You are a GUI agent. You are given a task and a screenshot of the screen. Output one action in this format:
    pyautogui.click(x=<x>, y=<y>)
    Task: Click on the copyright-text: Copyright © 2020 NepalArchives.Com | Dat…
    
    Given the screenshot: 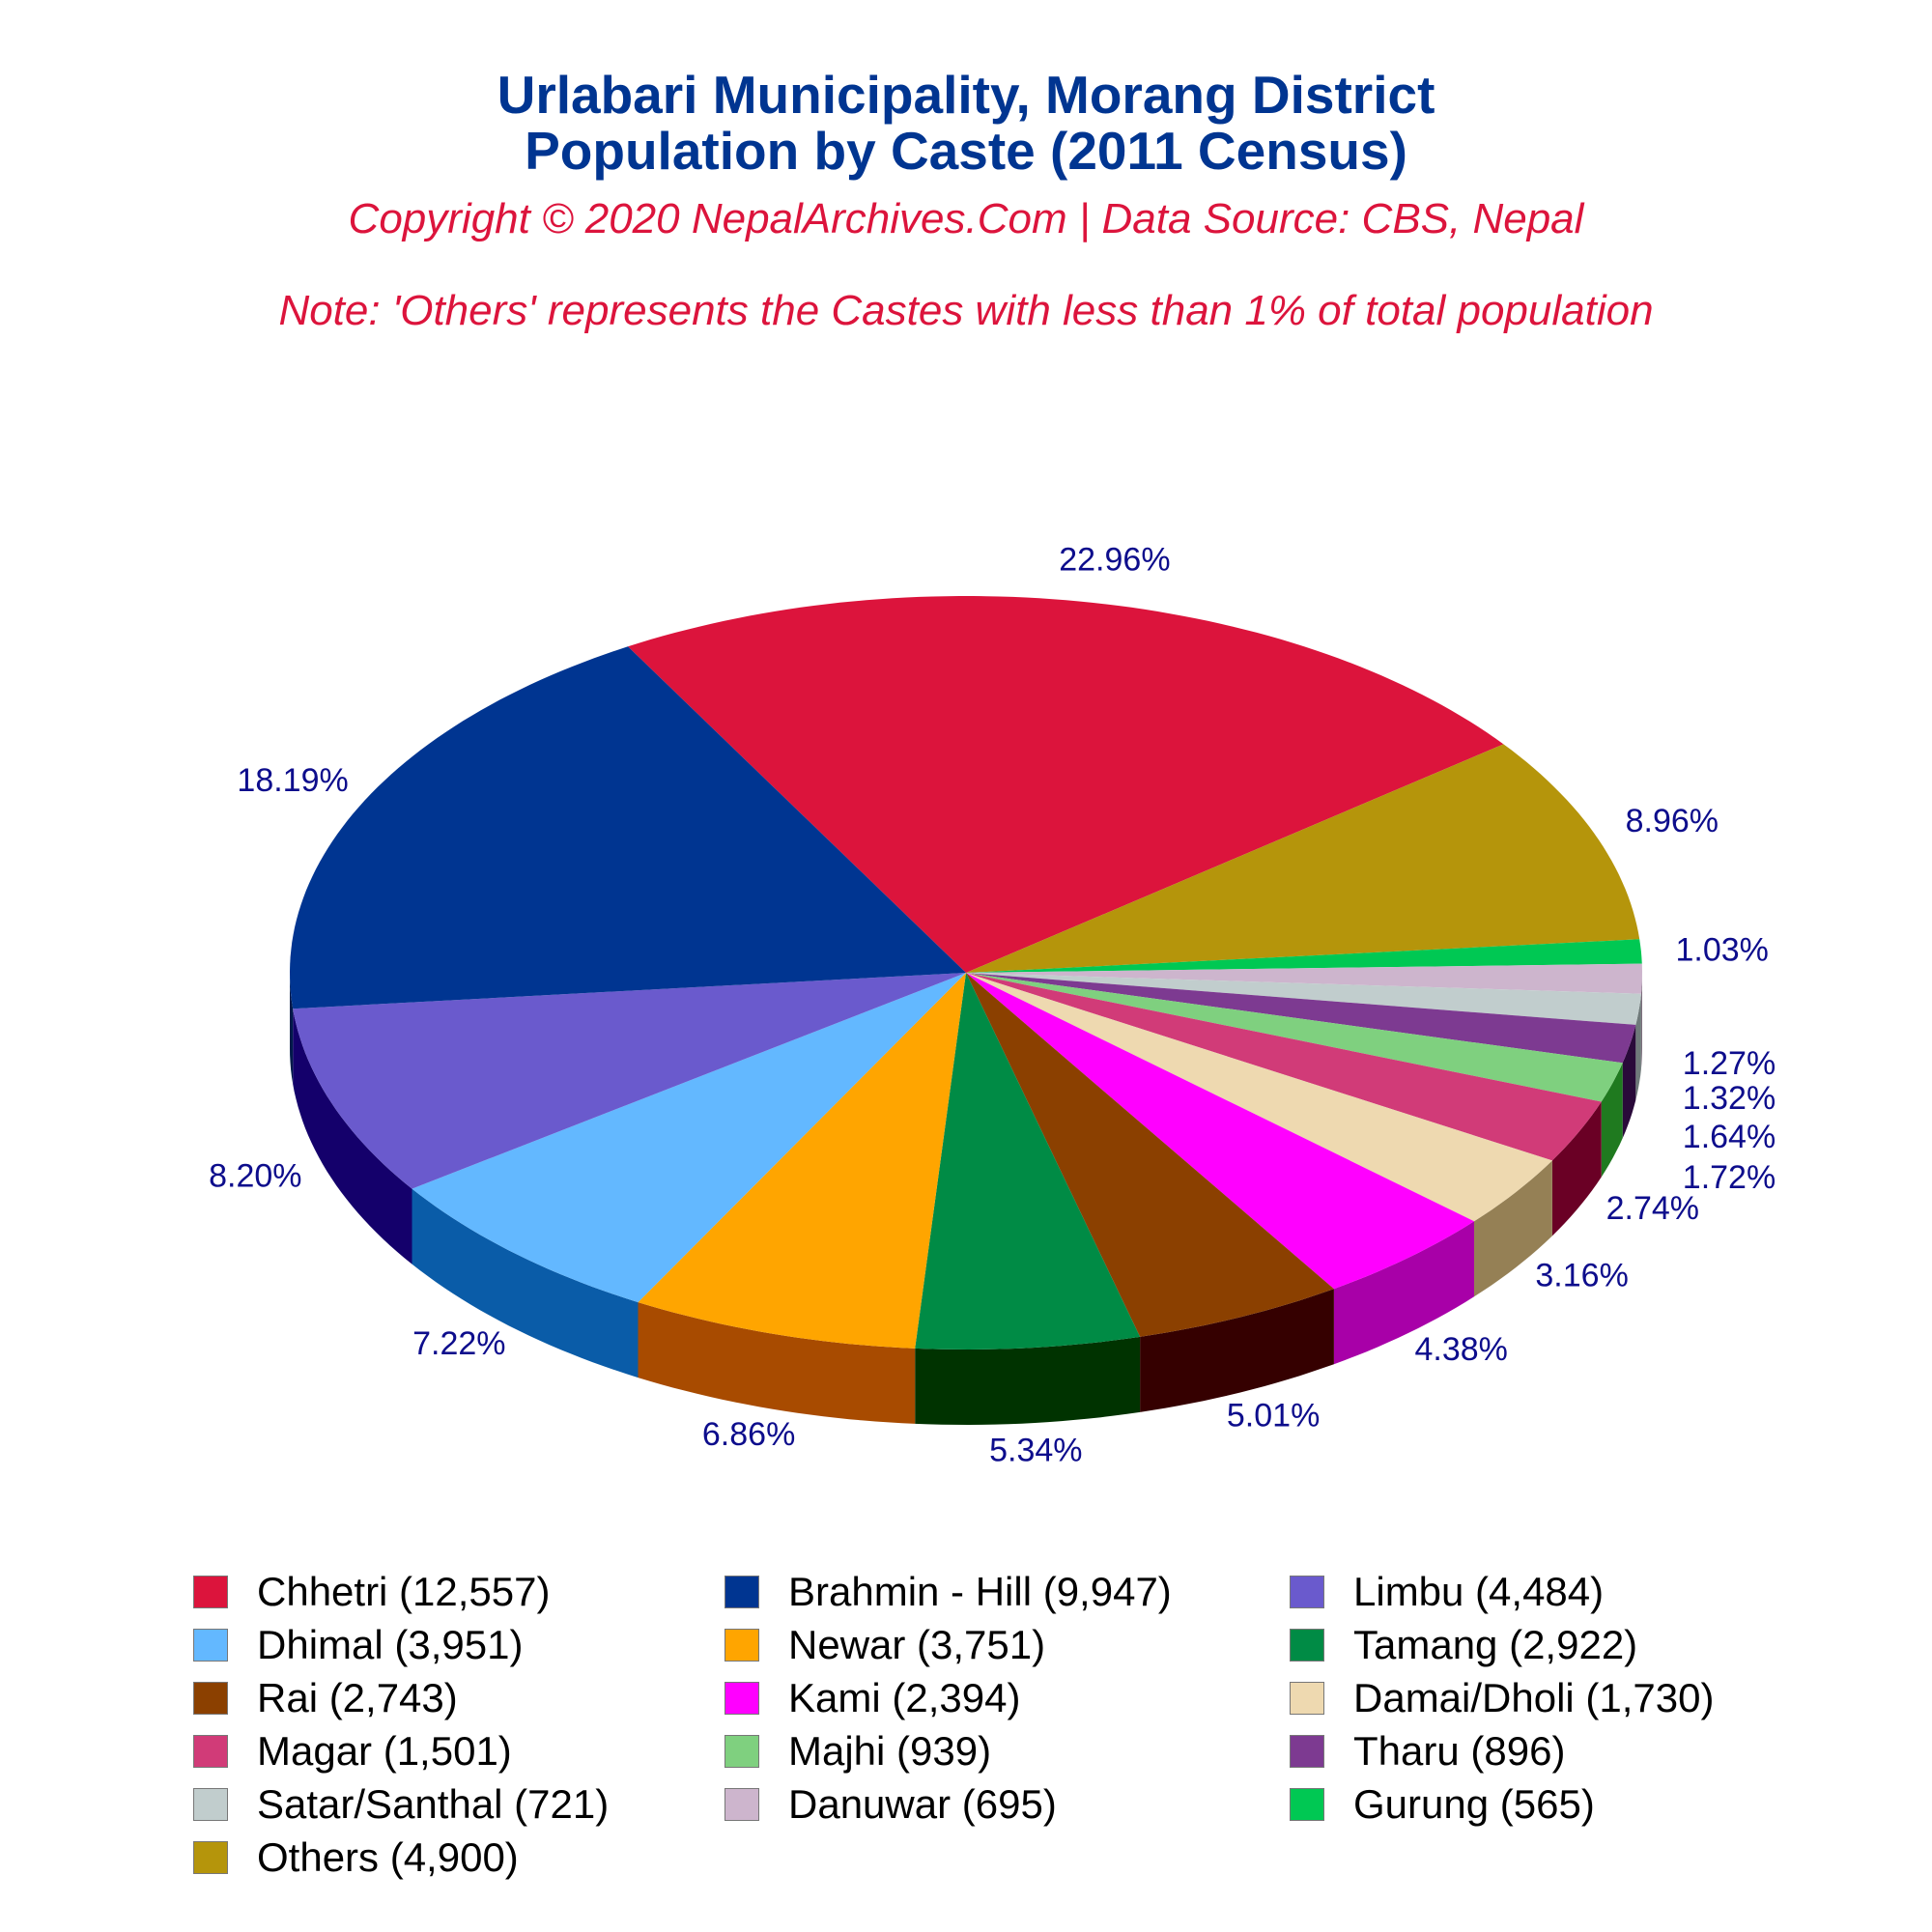 What is the action you would take?
    pyautogui.click(x=966, y=218)
    